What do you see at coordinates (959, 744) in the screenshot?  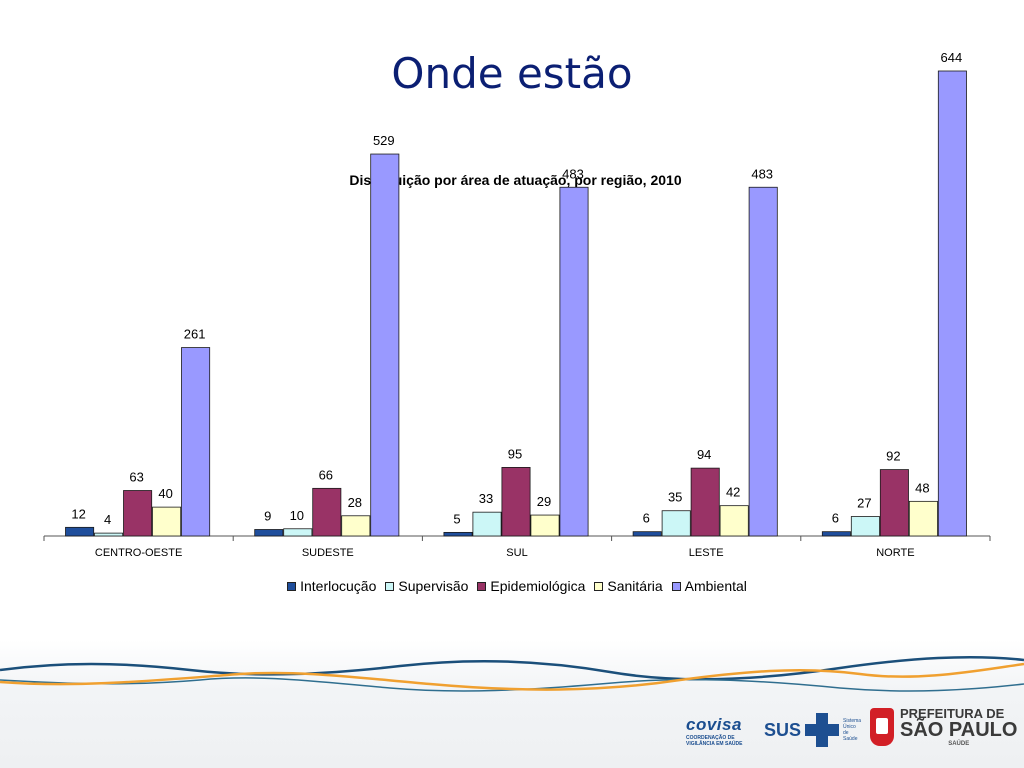 I see `prefeitura-line3: SAÚDE` at bounding box center [959, 744].